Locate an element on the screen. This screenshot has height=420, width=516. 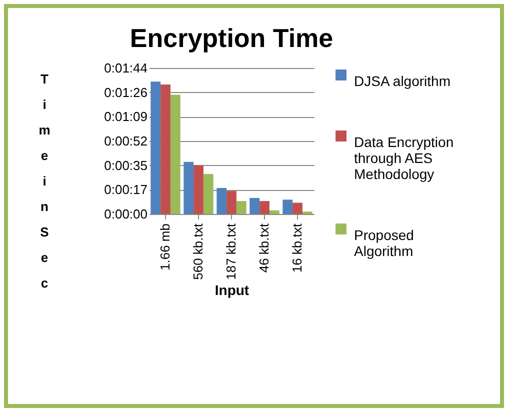
y-tick-label: 0:01:44 is located at coordinates (126, 68).